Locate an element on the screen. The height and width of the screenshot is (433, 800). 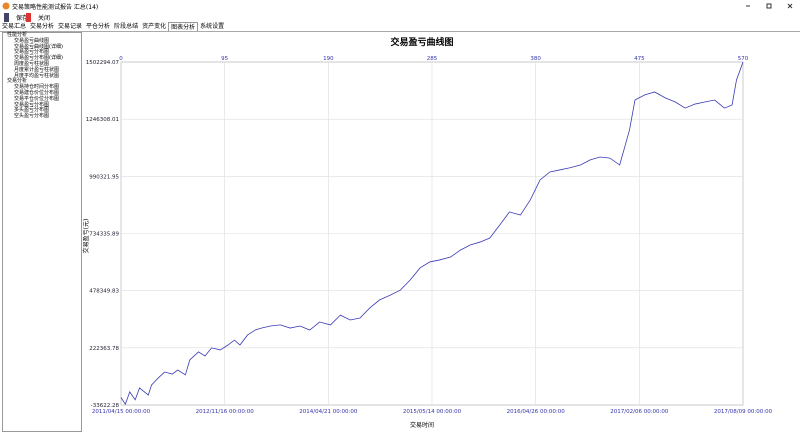
tab: 交易汇总 is located at coordinates (14, 26).